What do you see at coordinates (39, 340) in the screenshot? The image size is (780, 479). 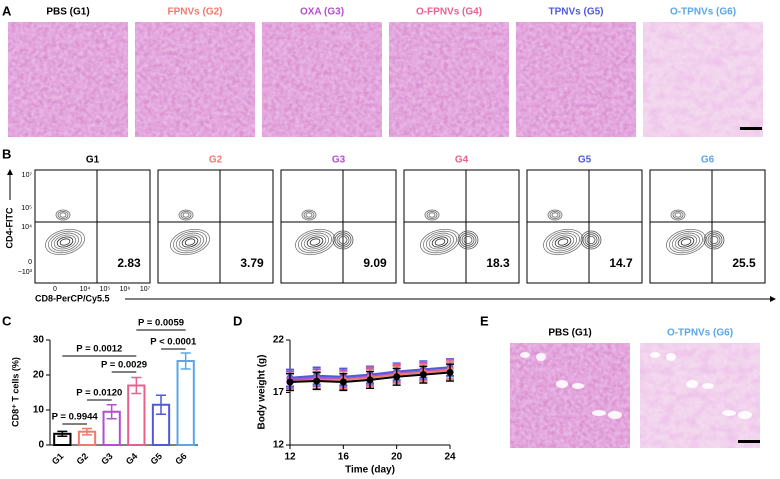 I see `y-tick-label: 30` at bounding box center [39, 340].